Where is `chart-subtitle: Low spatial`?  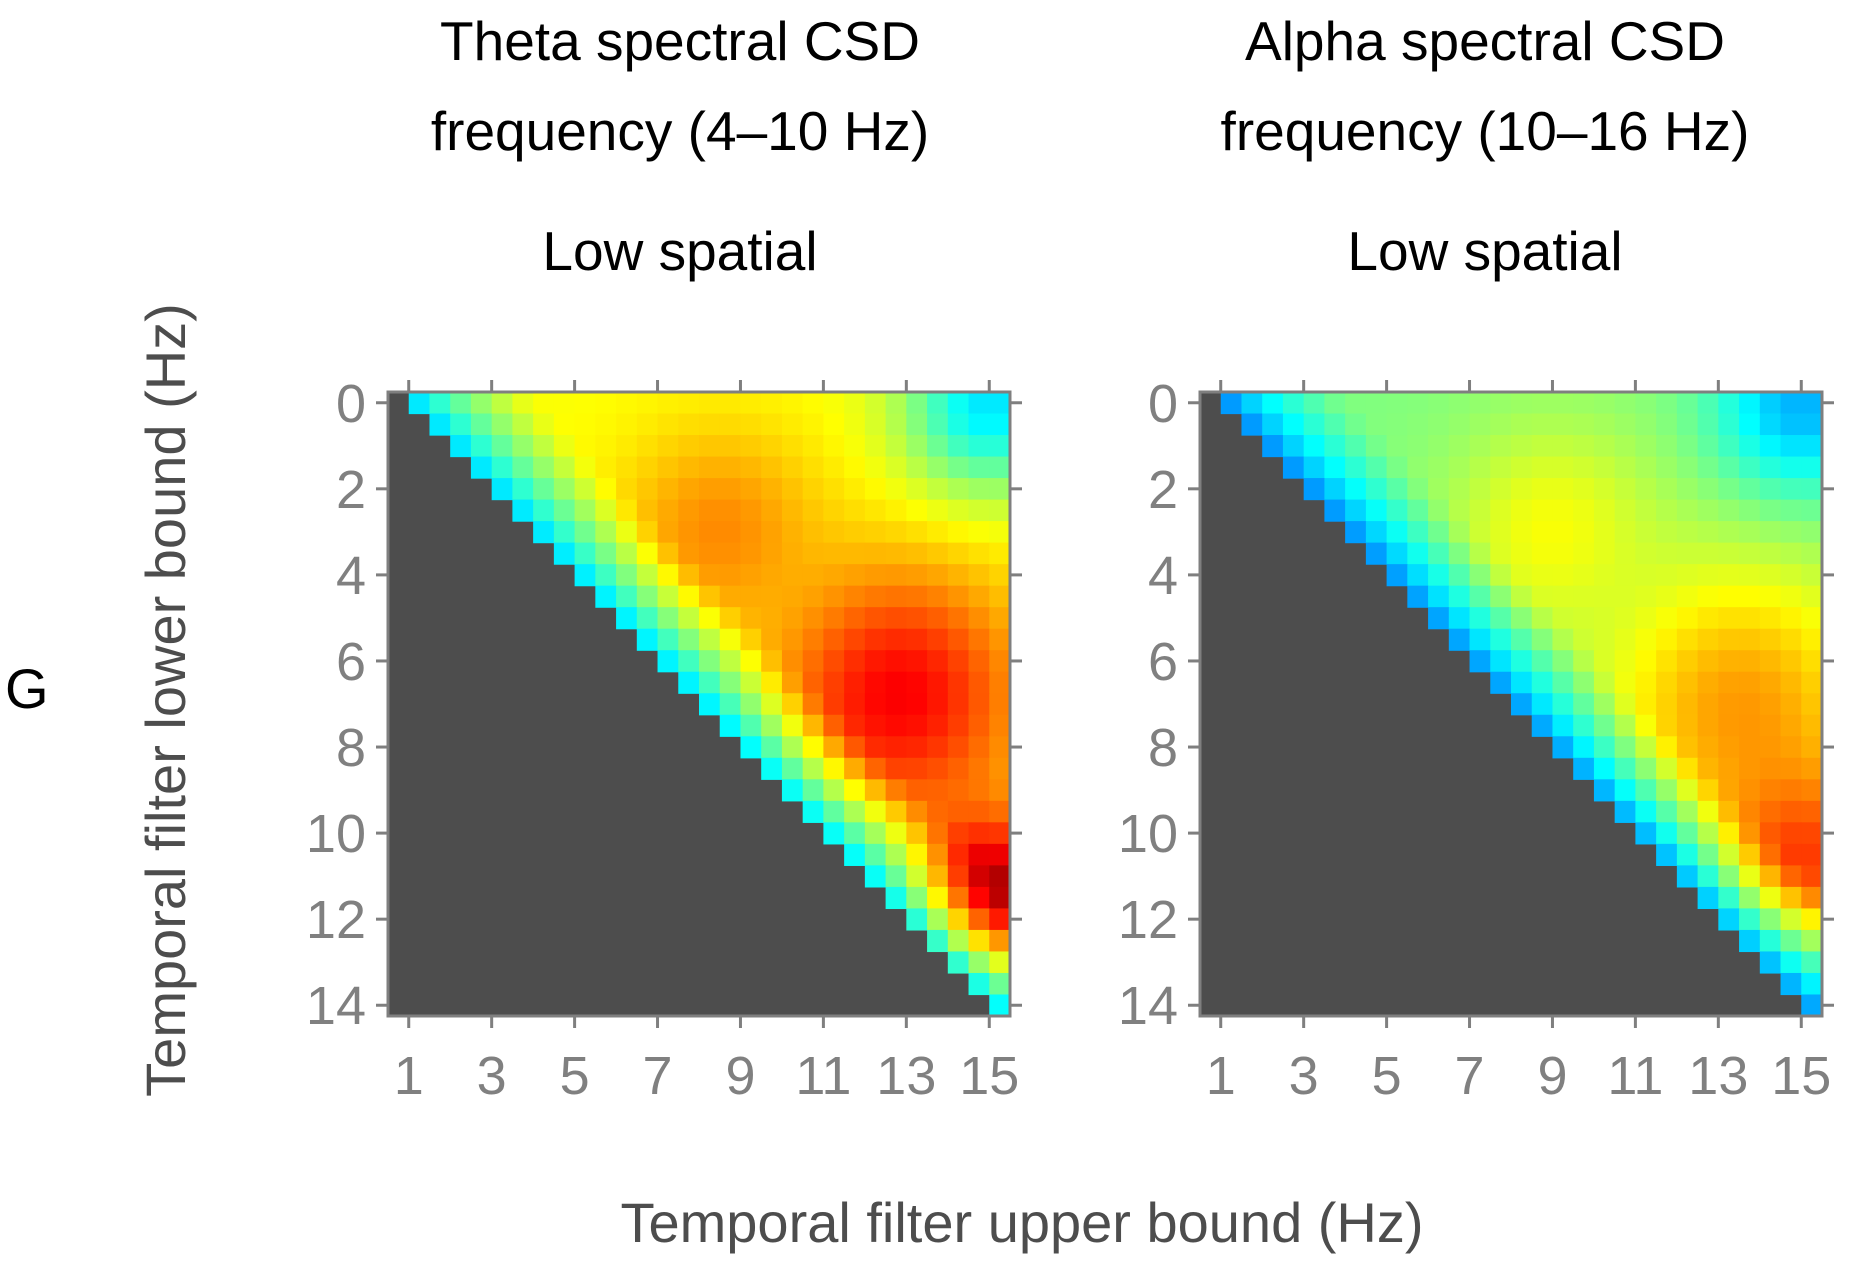
chart-subtitle: Low spatial is located at coordinates (1484, 251).